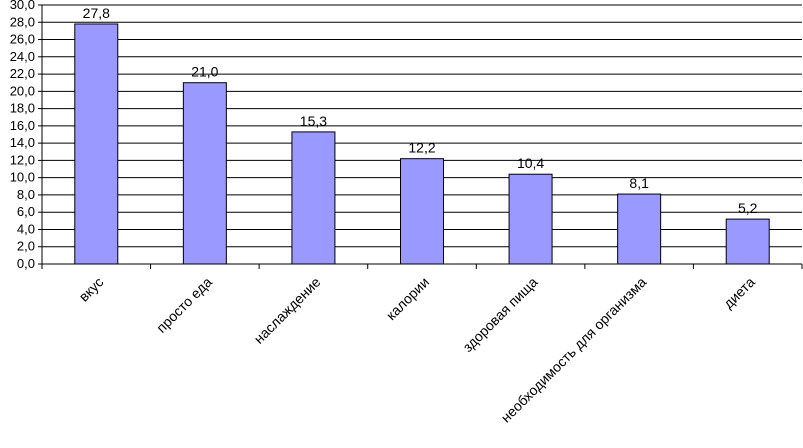  What do you see at coordinates (421, 148) in the screenshot?
I see `data-label: 12,2` at bounding box center [421, 148].